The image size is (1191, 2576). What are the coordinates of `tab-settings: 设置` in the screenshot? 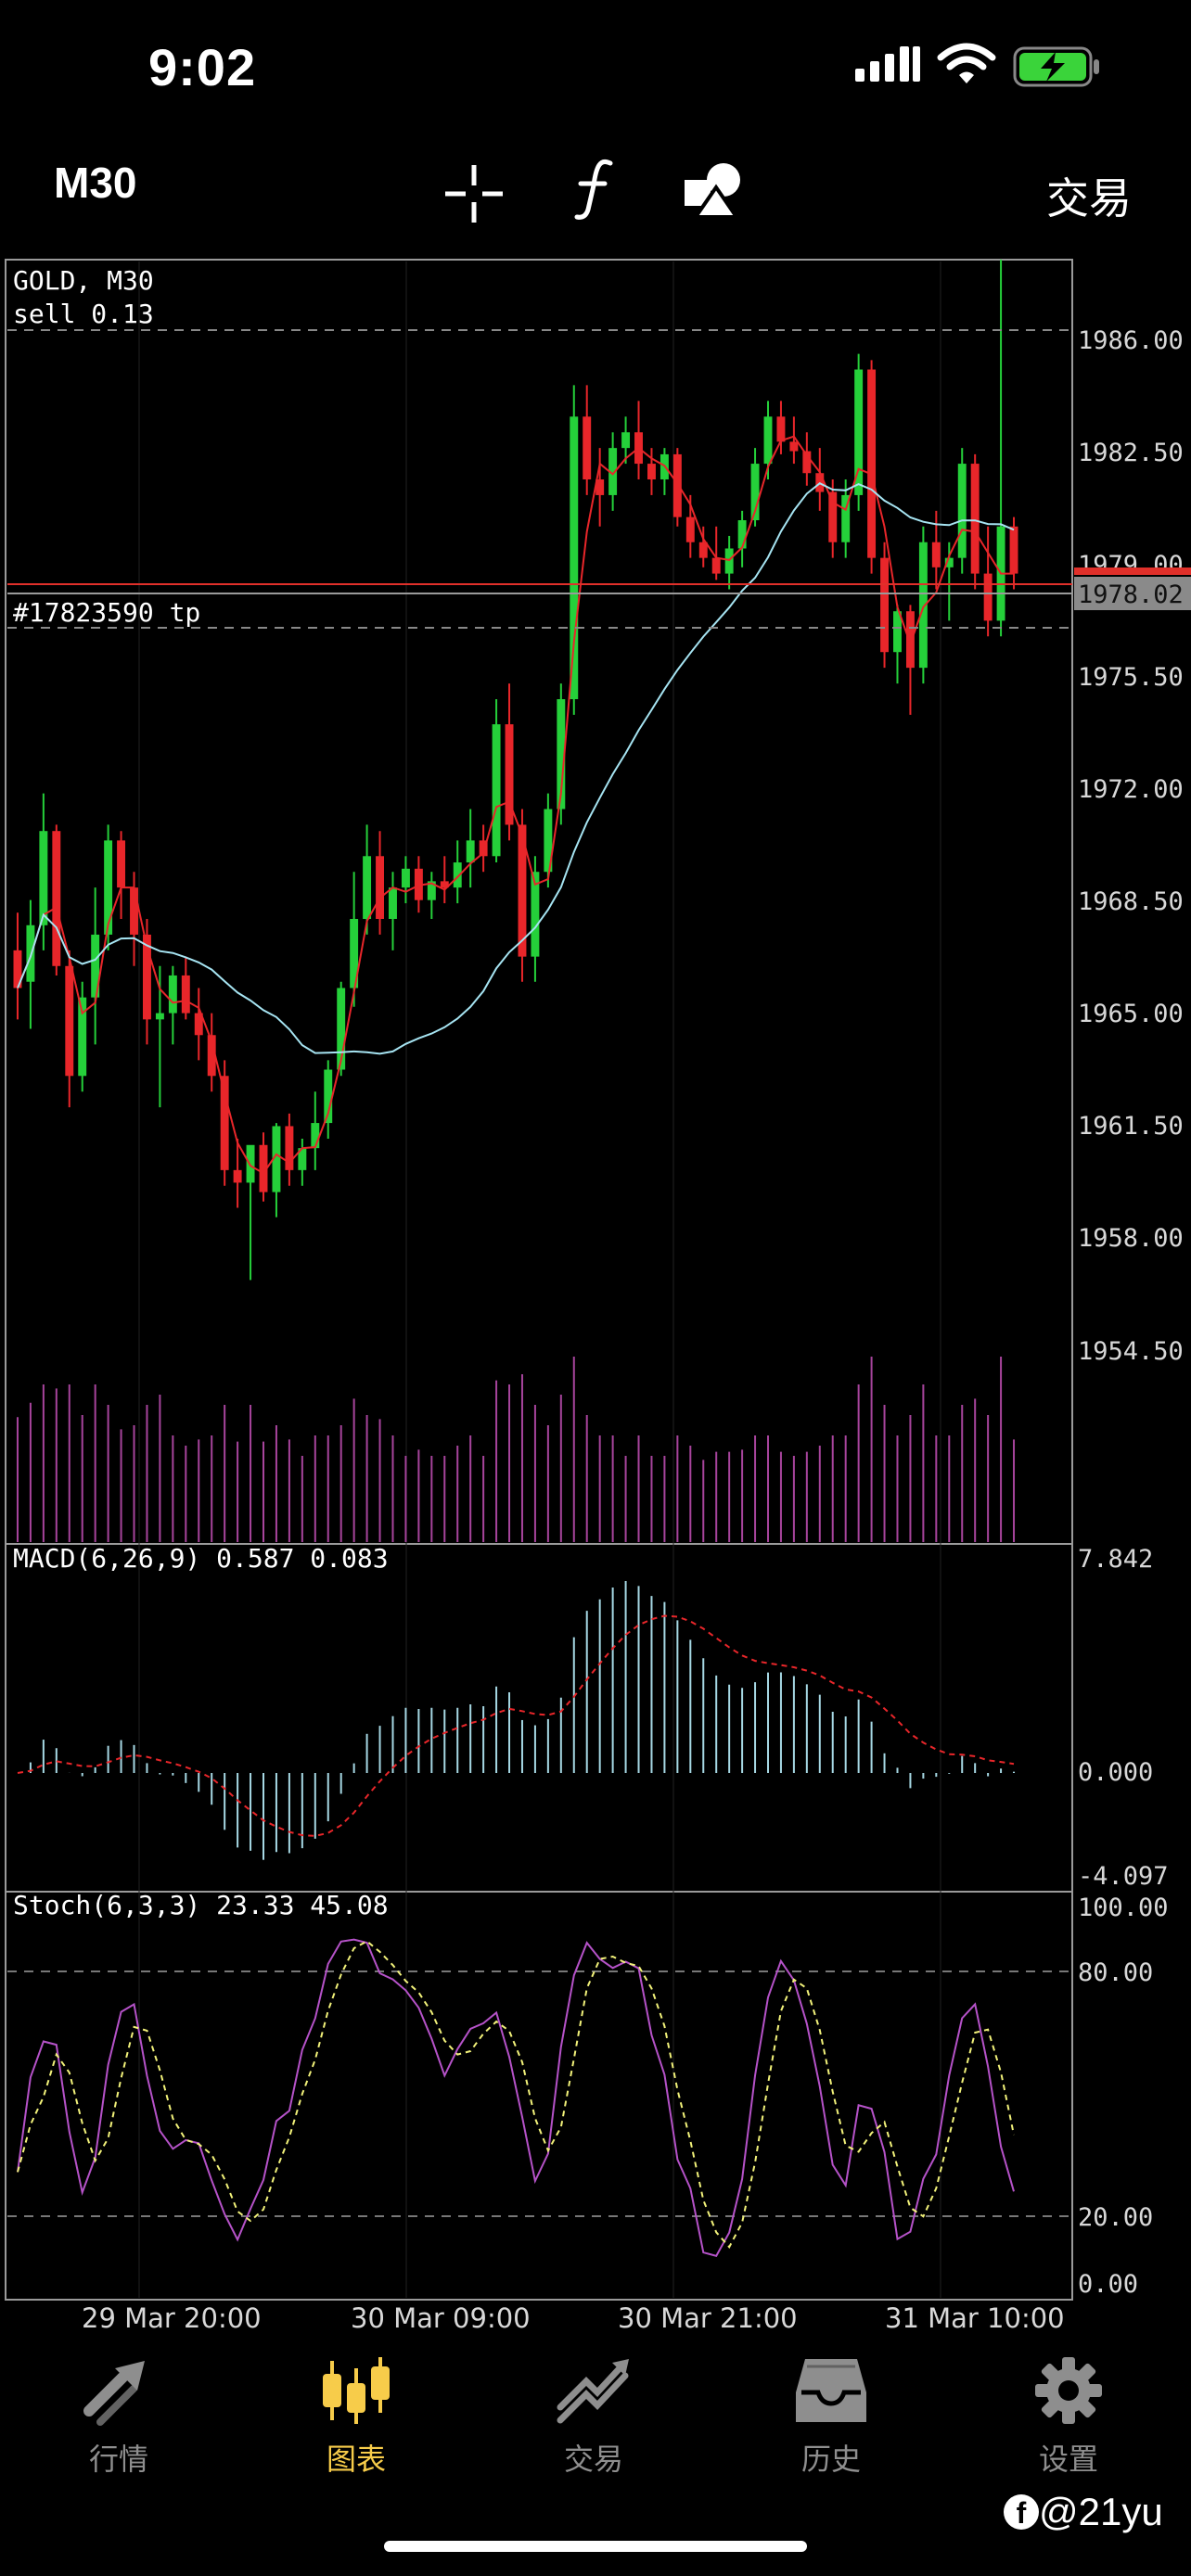 It's located at (1068, 2417).